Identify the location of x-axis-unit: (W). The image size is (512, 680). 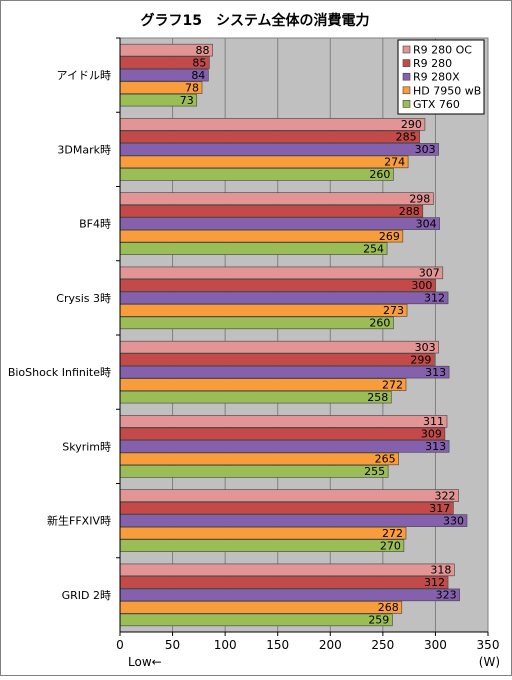
(489, 662).